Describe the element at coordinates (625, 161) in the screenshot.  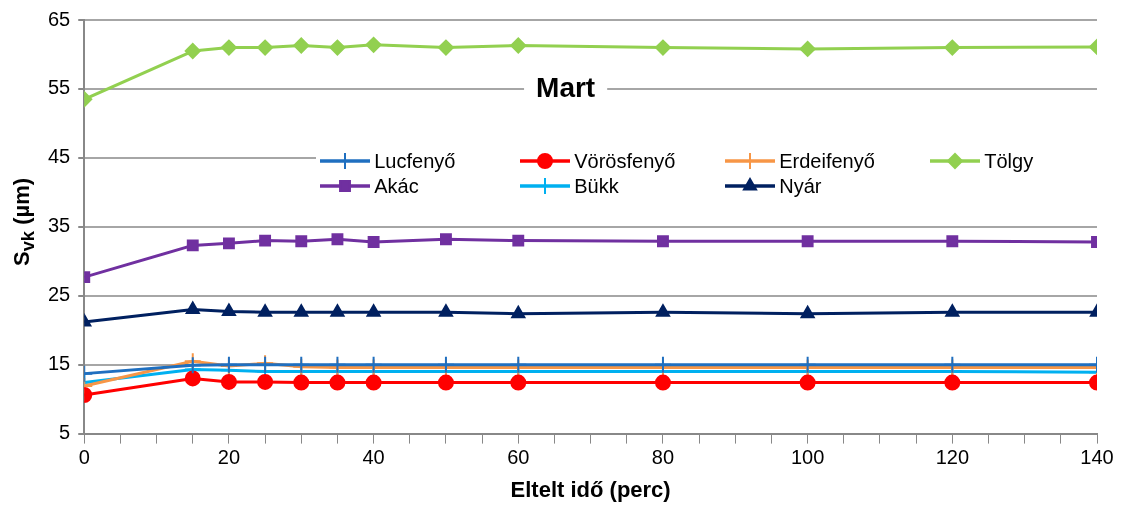
I see `legend-label: Vörösfenyő` at that location.